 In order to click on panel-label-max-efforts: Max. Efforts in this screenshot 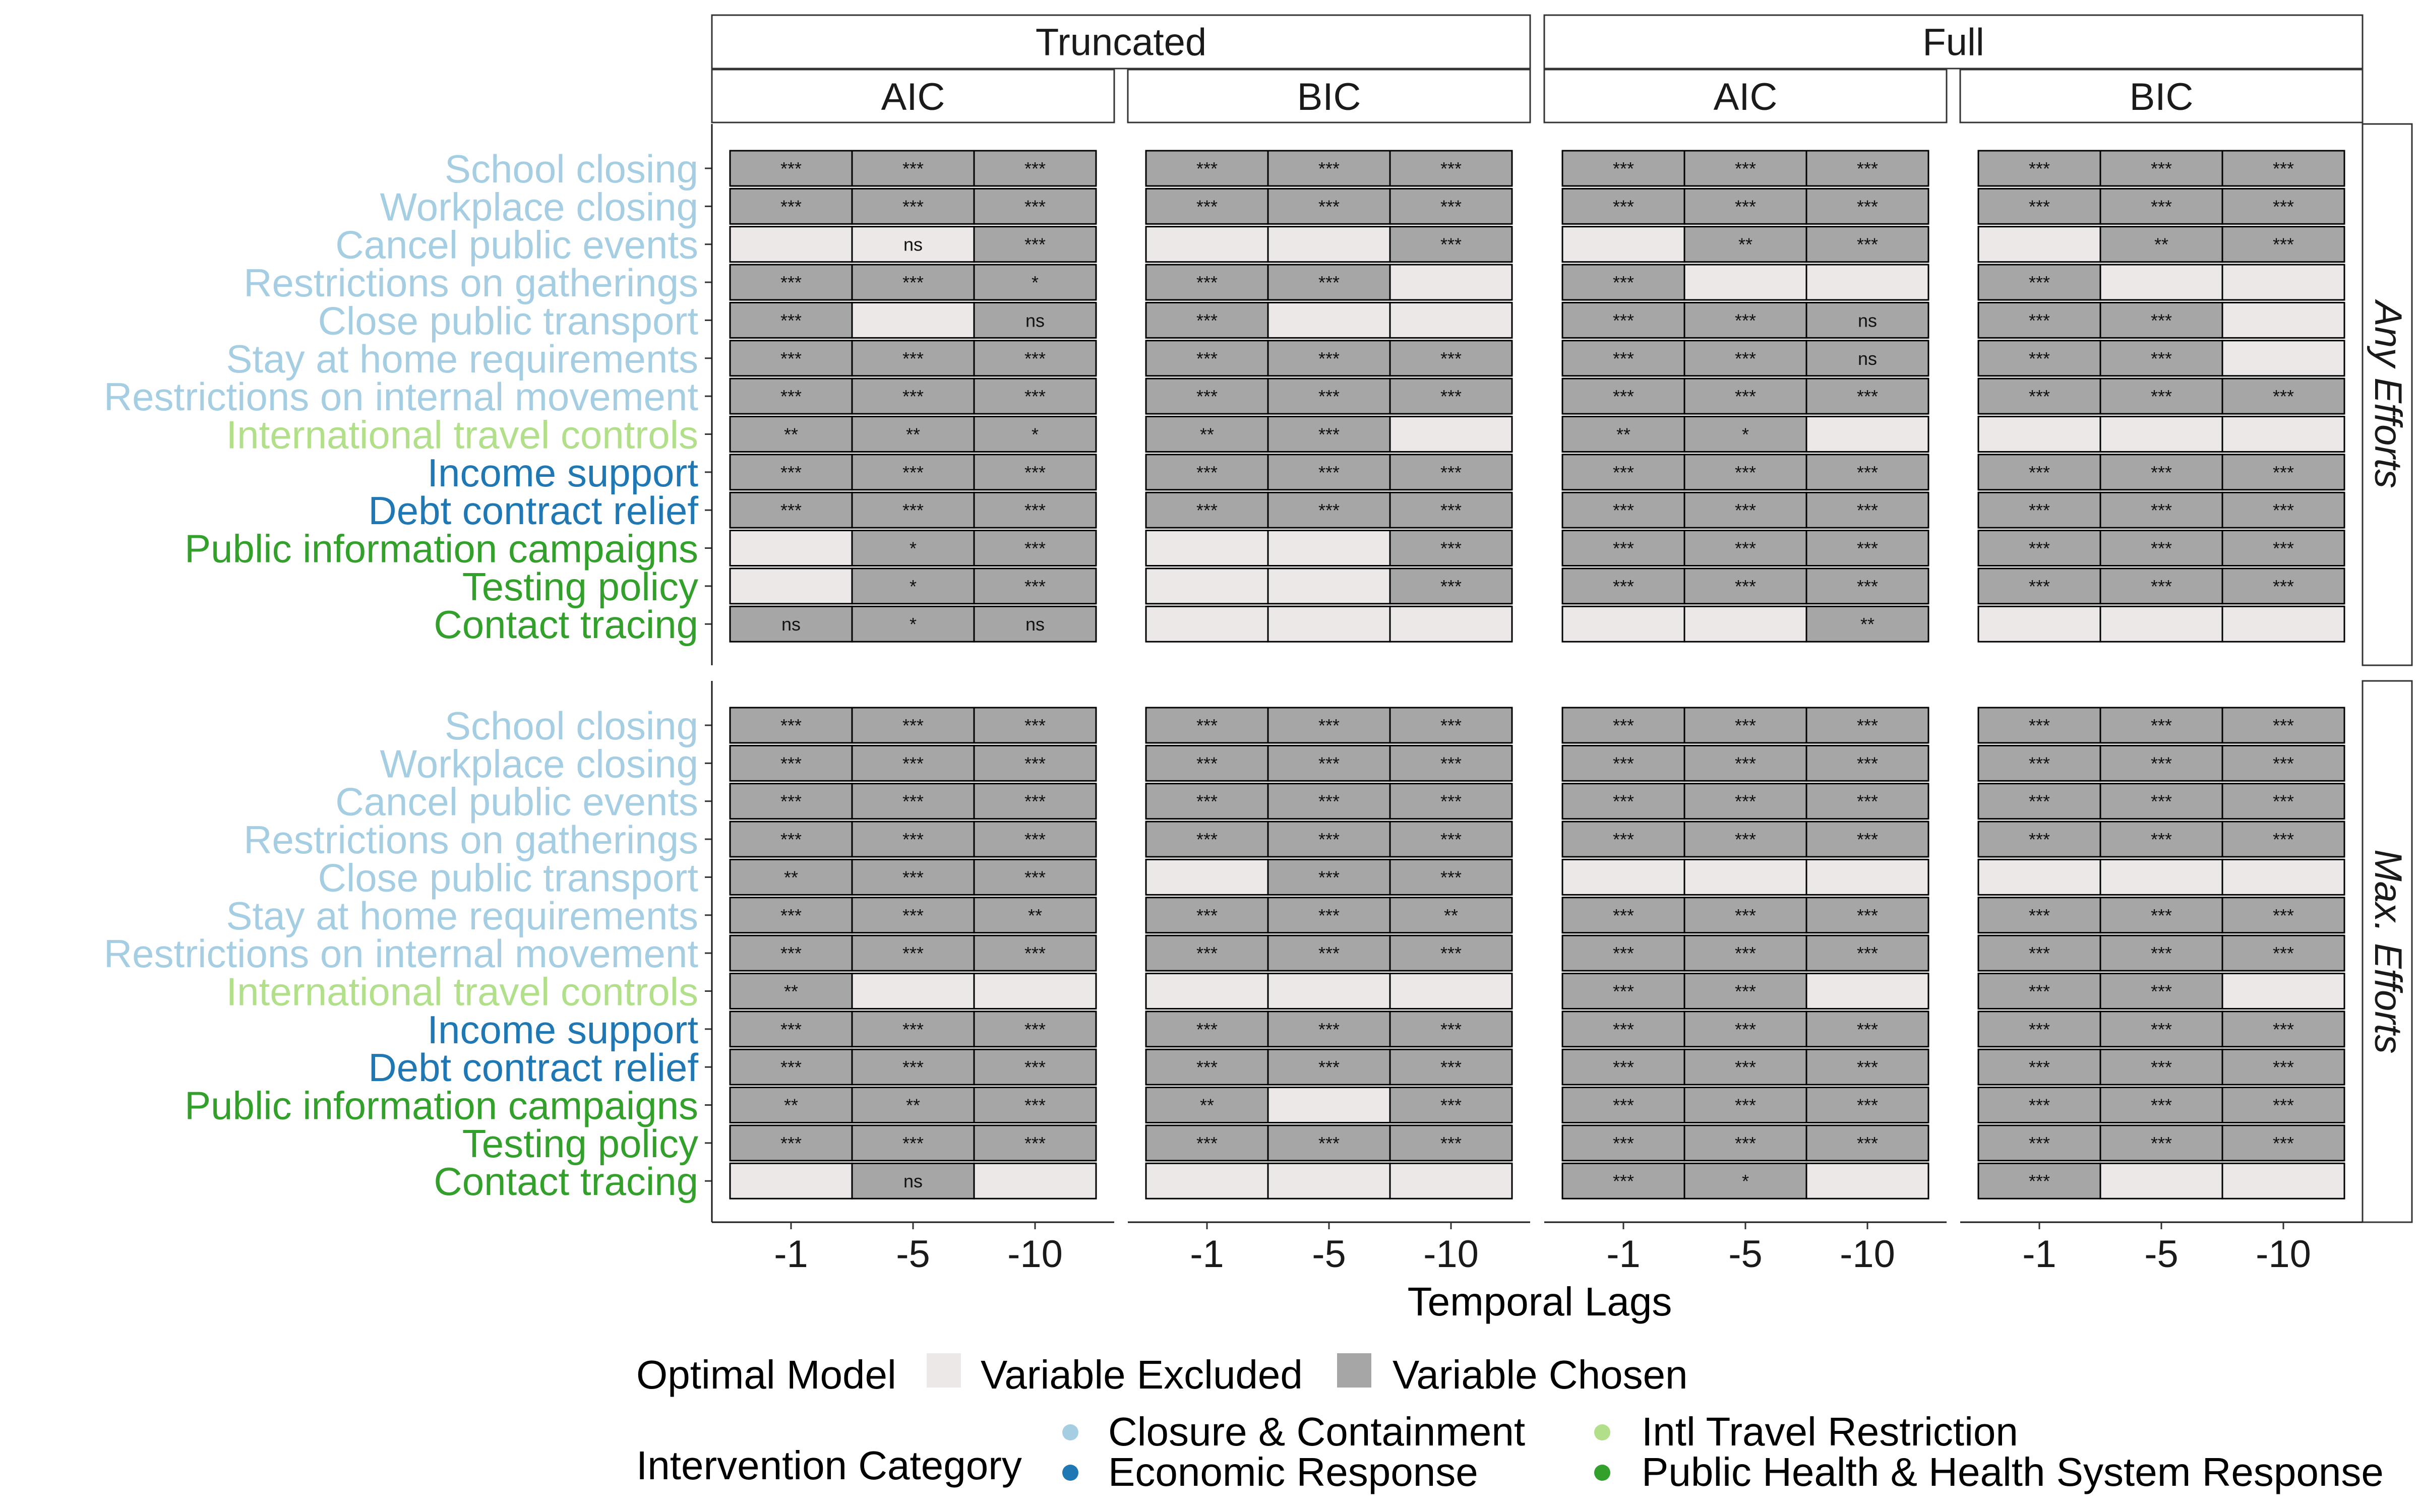, I will do `click(2388, 951)`.